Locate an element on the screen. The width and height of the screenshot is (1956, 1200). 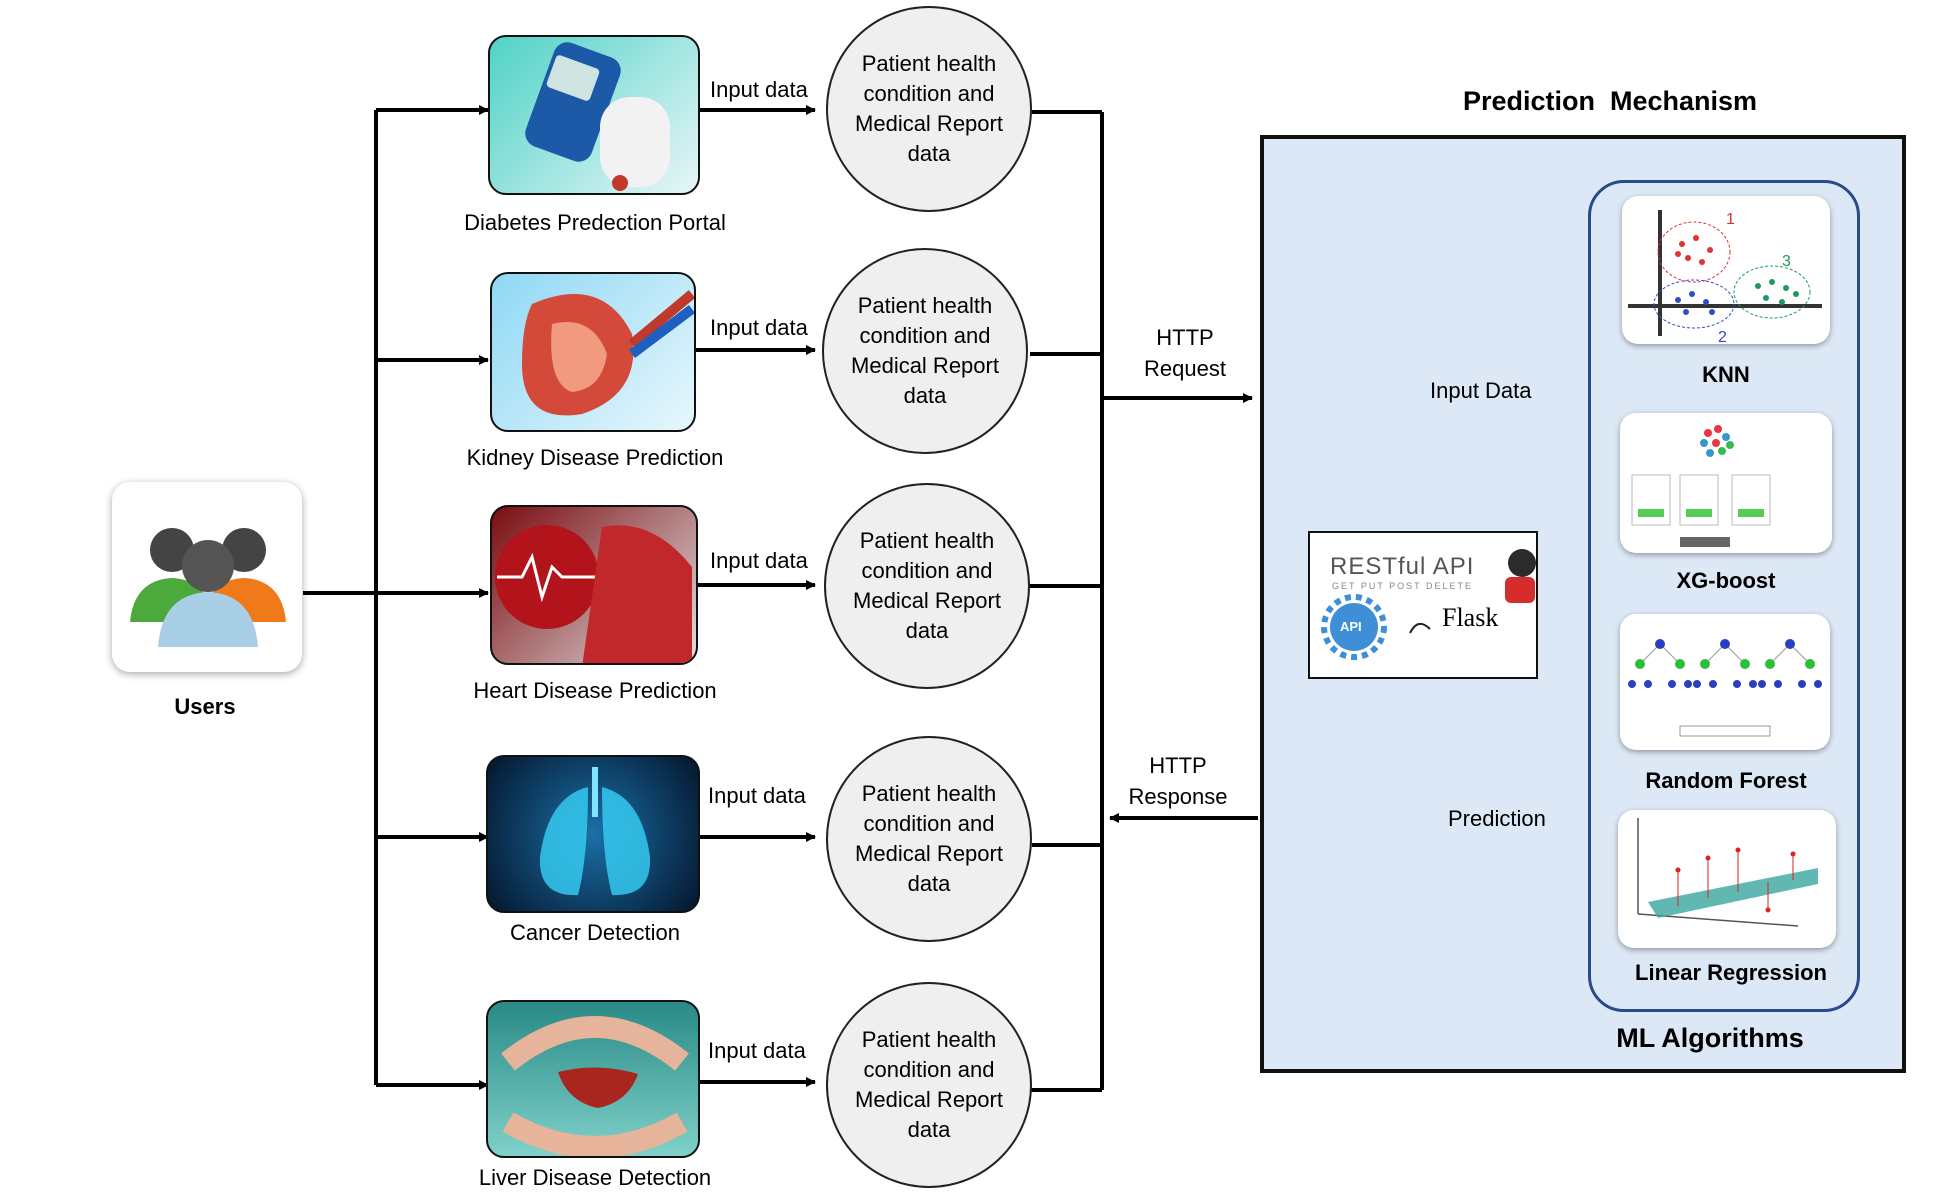
cancer-portal-tile is located at coordinates (593, 834).